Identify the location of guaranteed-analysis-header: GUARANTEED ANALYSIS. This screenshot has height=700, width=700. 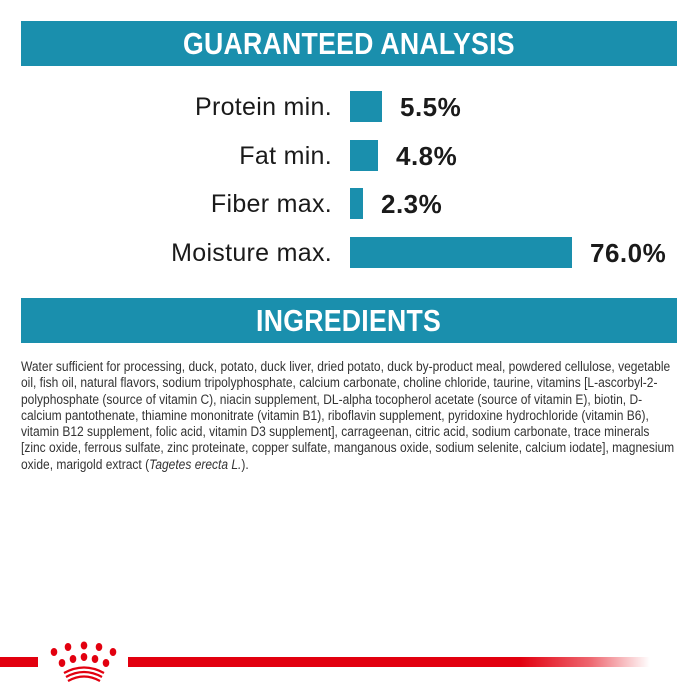
(349, 43).